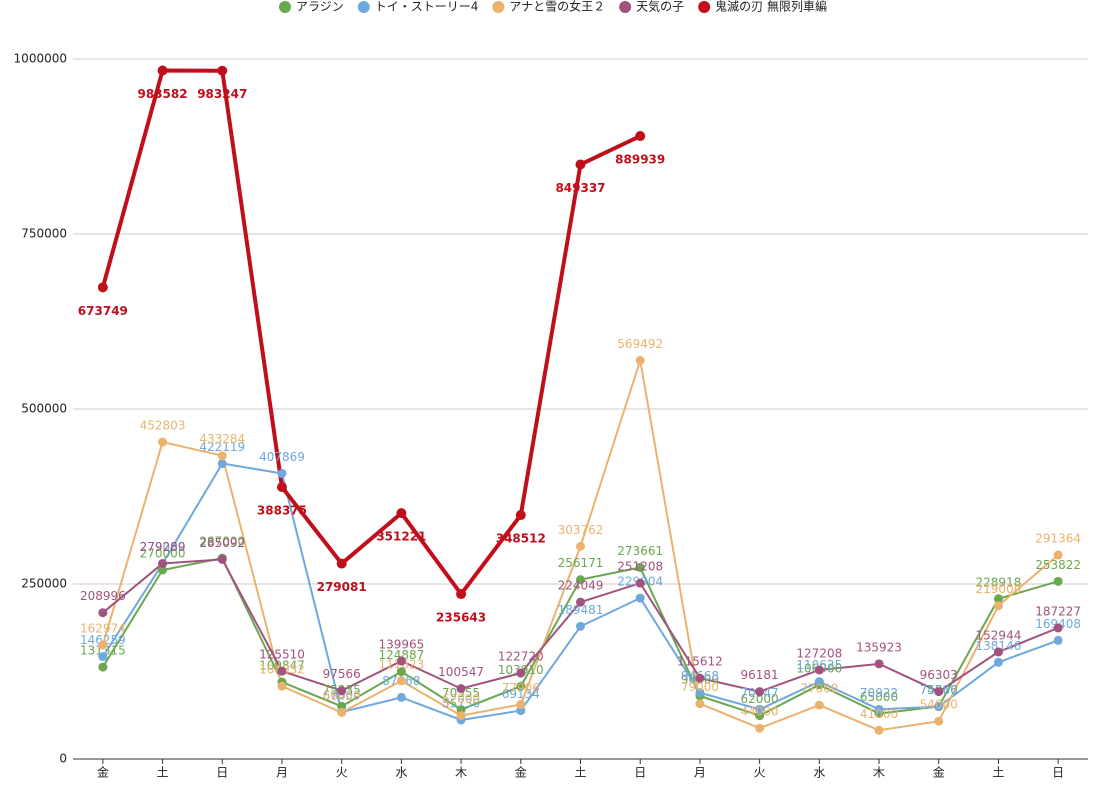  What do you see at coordinates (461, 703) in the screenshot?
I see `data-label: 55730` at bounding box center [461, 703].